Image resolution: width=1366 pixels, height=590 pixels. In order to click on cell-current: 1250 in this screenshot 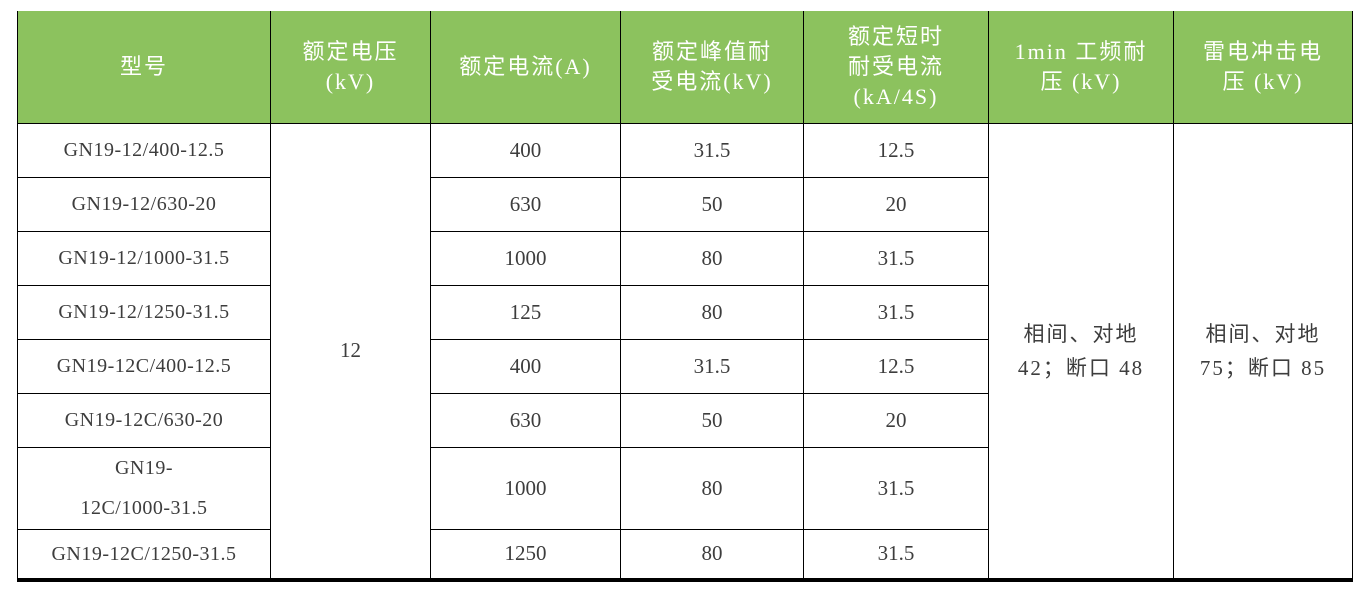, I will do `click(525, 554)`.